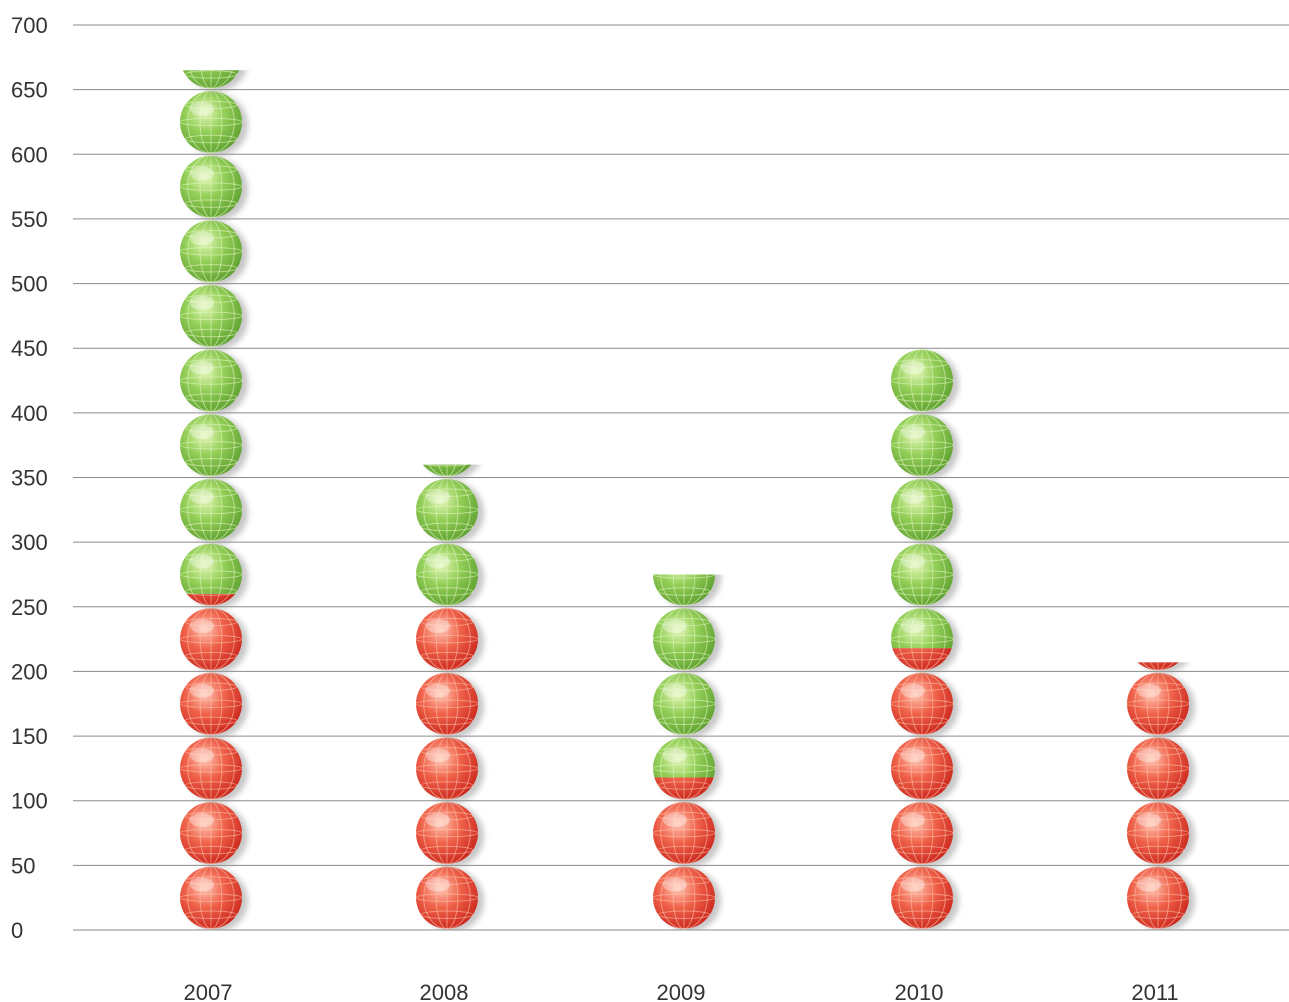  What do you see at coordinates (29, 90) in the screenshot?
I see `y-tick-label: 650` at bounding box center [29, 90].